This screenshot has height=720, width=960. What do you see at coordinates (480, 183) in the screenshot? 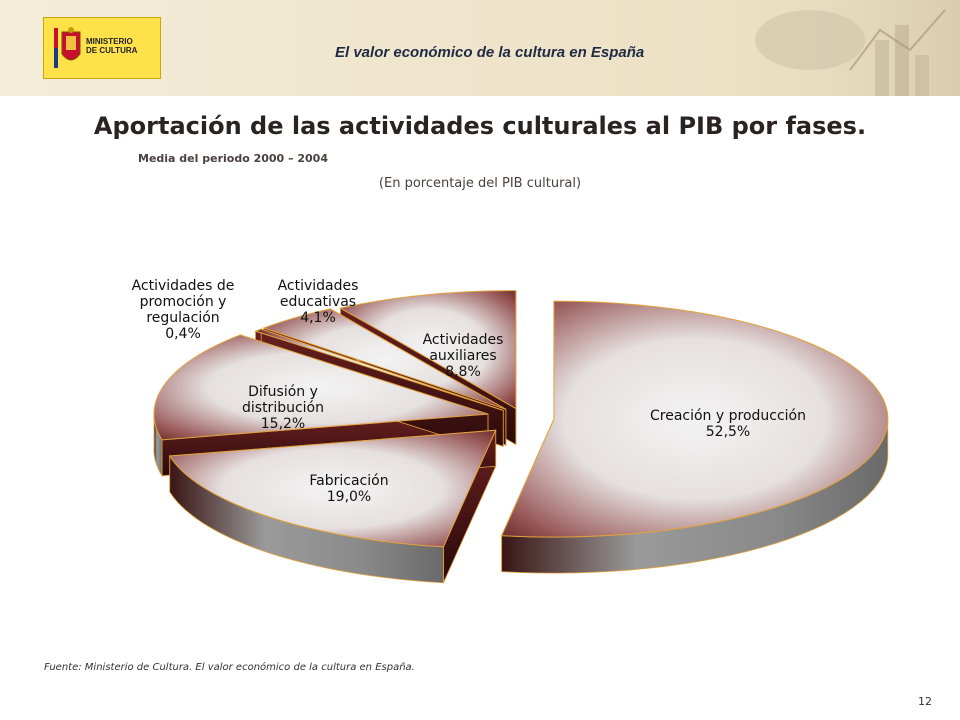
I see `chart-unit-note: (En porcentaje del PIB cultural)` at bounding box center [480, 183].